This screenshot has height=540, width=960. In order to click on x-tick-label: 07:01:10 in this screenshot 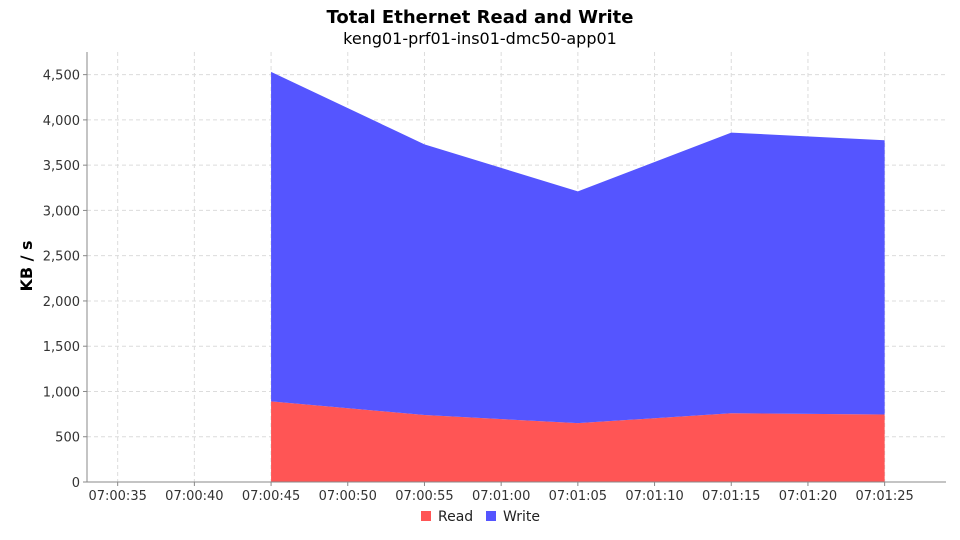, I will do `click(654, 496)`.